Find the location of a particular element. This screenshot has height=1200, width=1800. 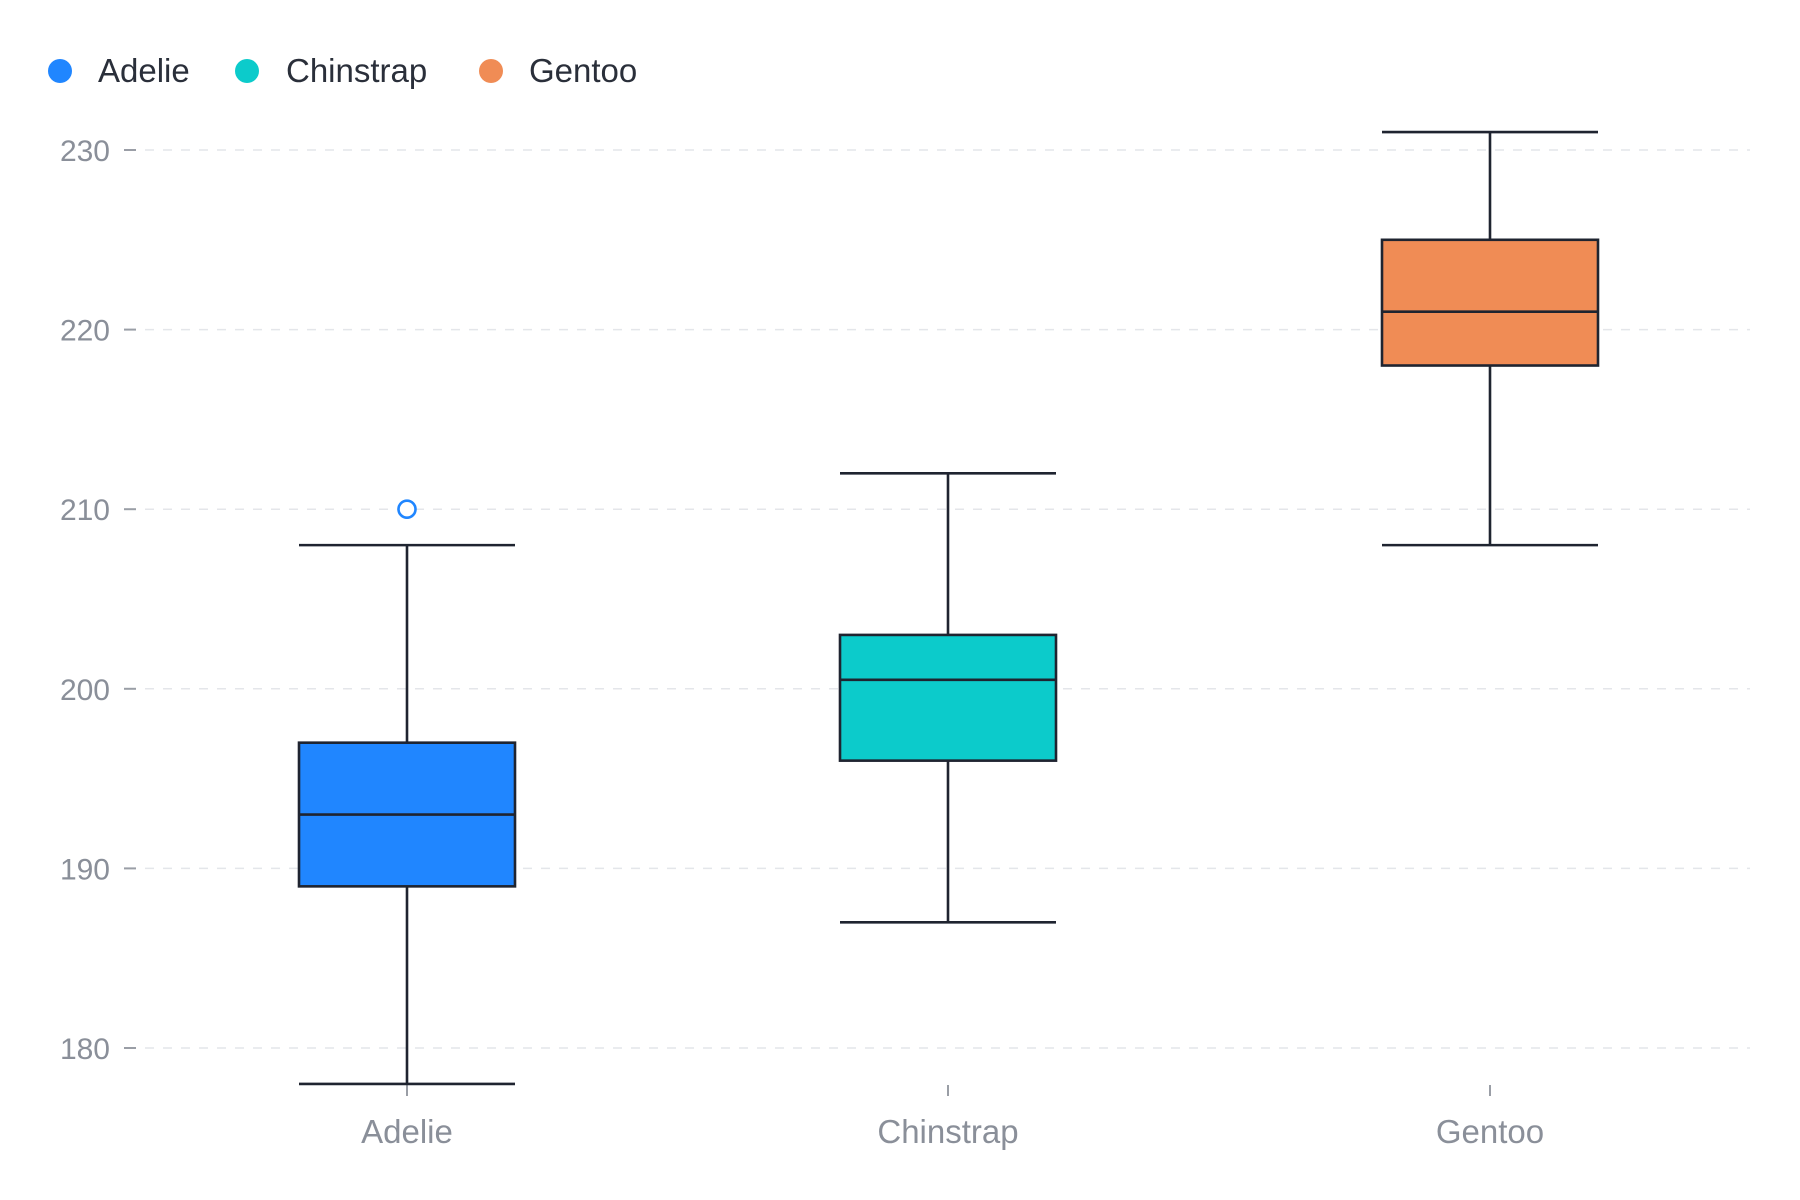

legend: Adelie Chinstrap Gentoo is located at coordinates (342, 70).